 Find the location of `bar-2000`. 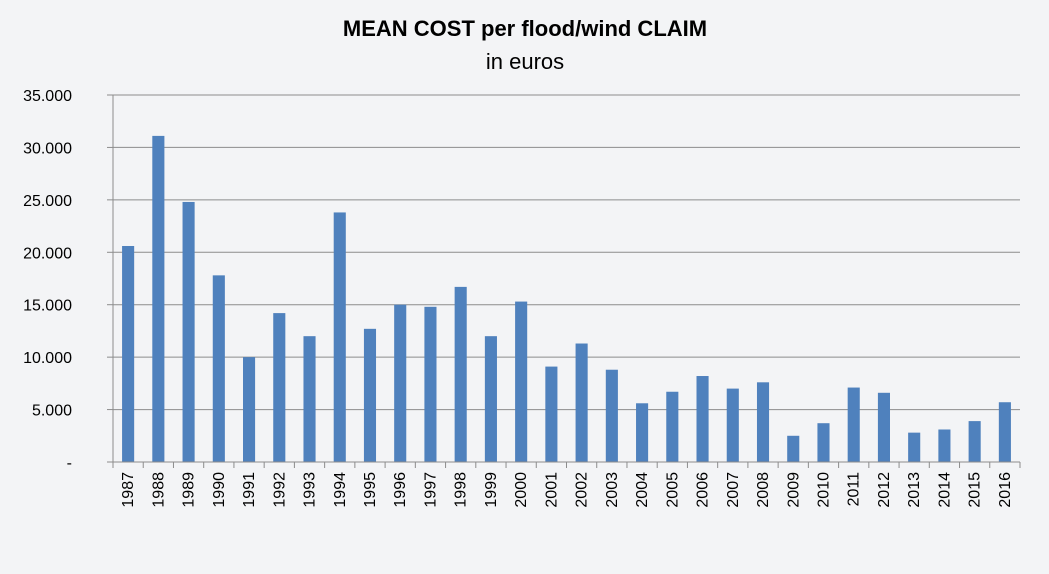

bar-2000 is located at coordinates (521, 381).